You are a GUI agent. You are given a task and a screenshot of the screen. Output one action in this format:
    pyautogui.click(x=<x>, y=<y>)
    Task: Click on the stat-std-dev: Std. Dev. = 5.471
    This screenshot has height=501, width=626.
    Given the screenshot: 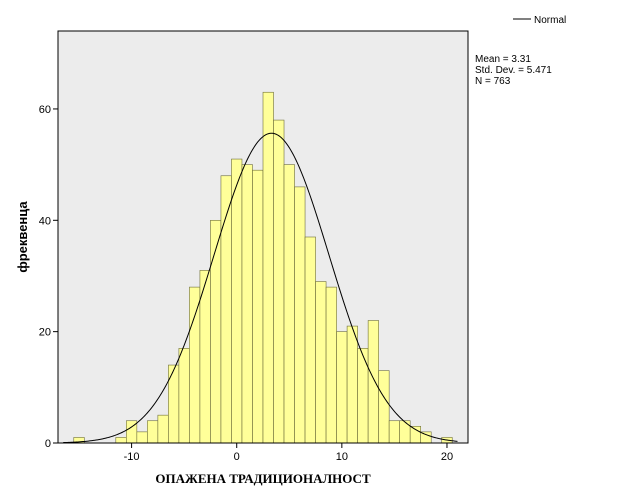 What is the action you would take?
    pyautogui.click(x=513, y=70)
    